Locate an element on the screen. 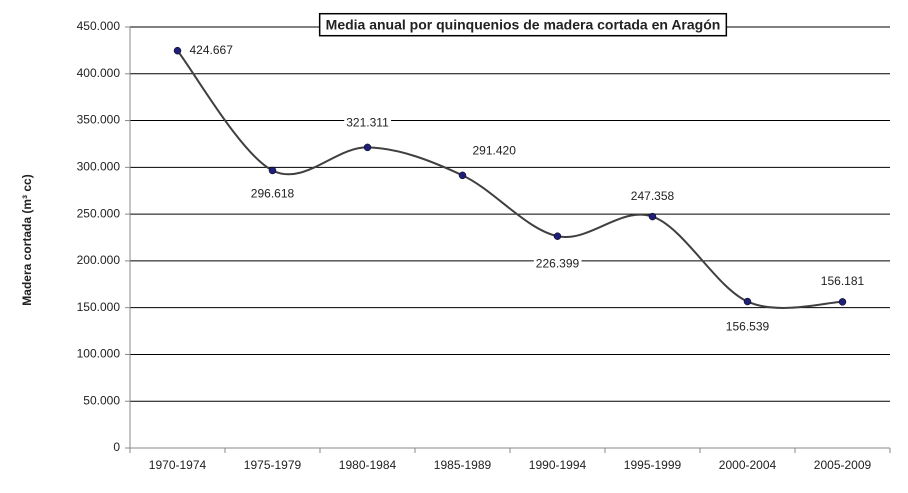  y-tick-label: 450.000 is located at coordinates (99, 26).